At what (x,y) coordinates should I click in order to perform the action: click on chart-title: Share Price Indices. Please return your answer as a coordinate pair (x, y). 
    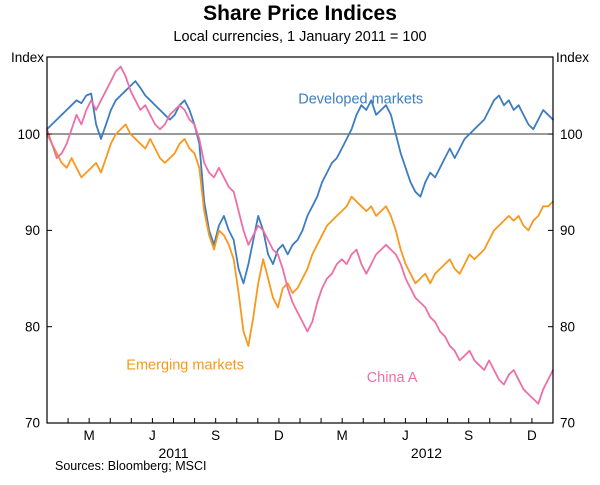
    Looking at the image, I should click on (300, 13).